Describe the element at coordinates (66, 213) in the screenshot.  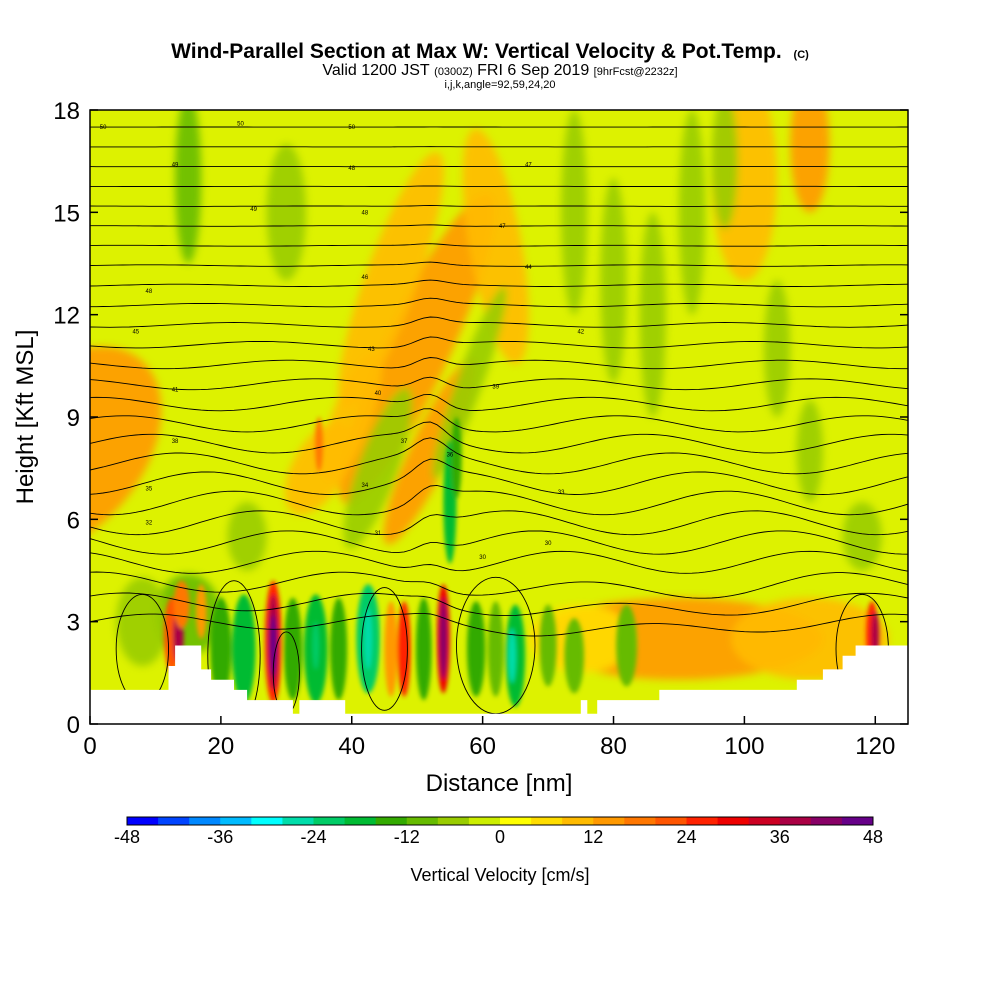
I see `y-tick-label: 15` at that location.